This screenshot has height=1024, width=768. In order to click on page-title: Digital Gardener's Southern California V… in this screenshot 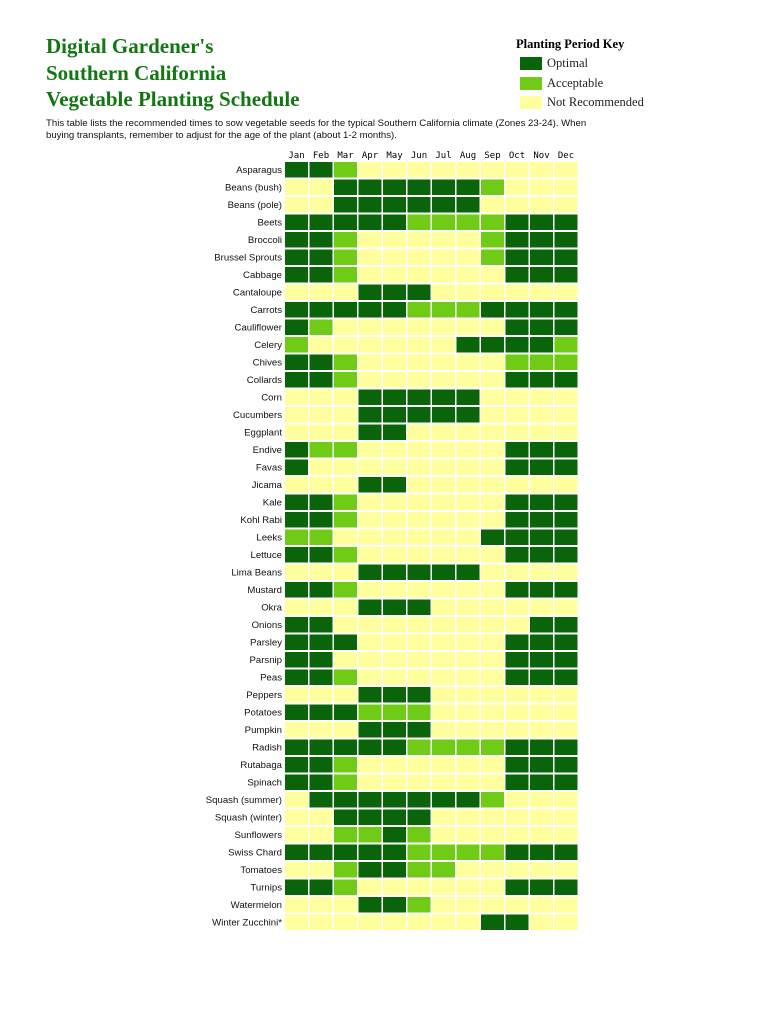, I will do `click(173, 73)`.